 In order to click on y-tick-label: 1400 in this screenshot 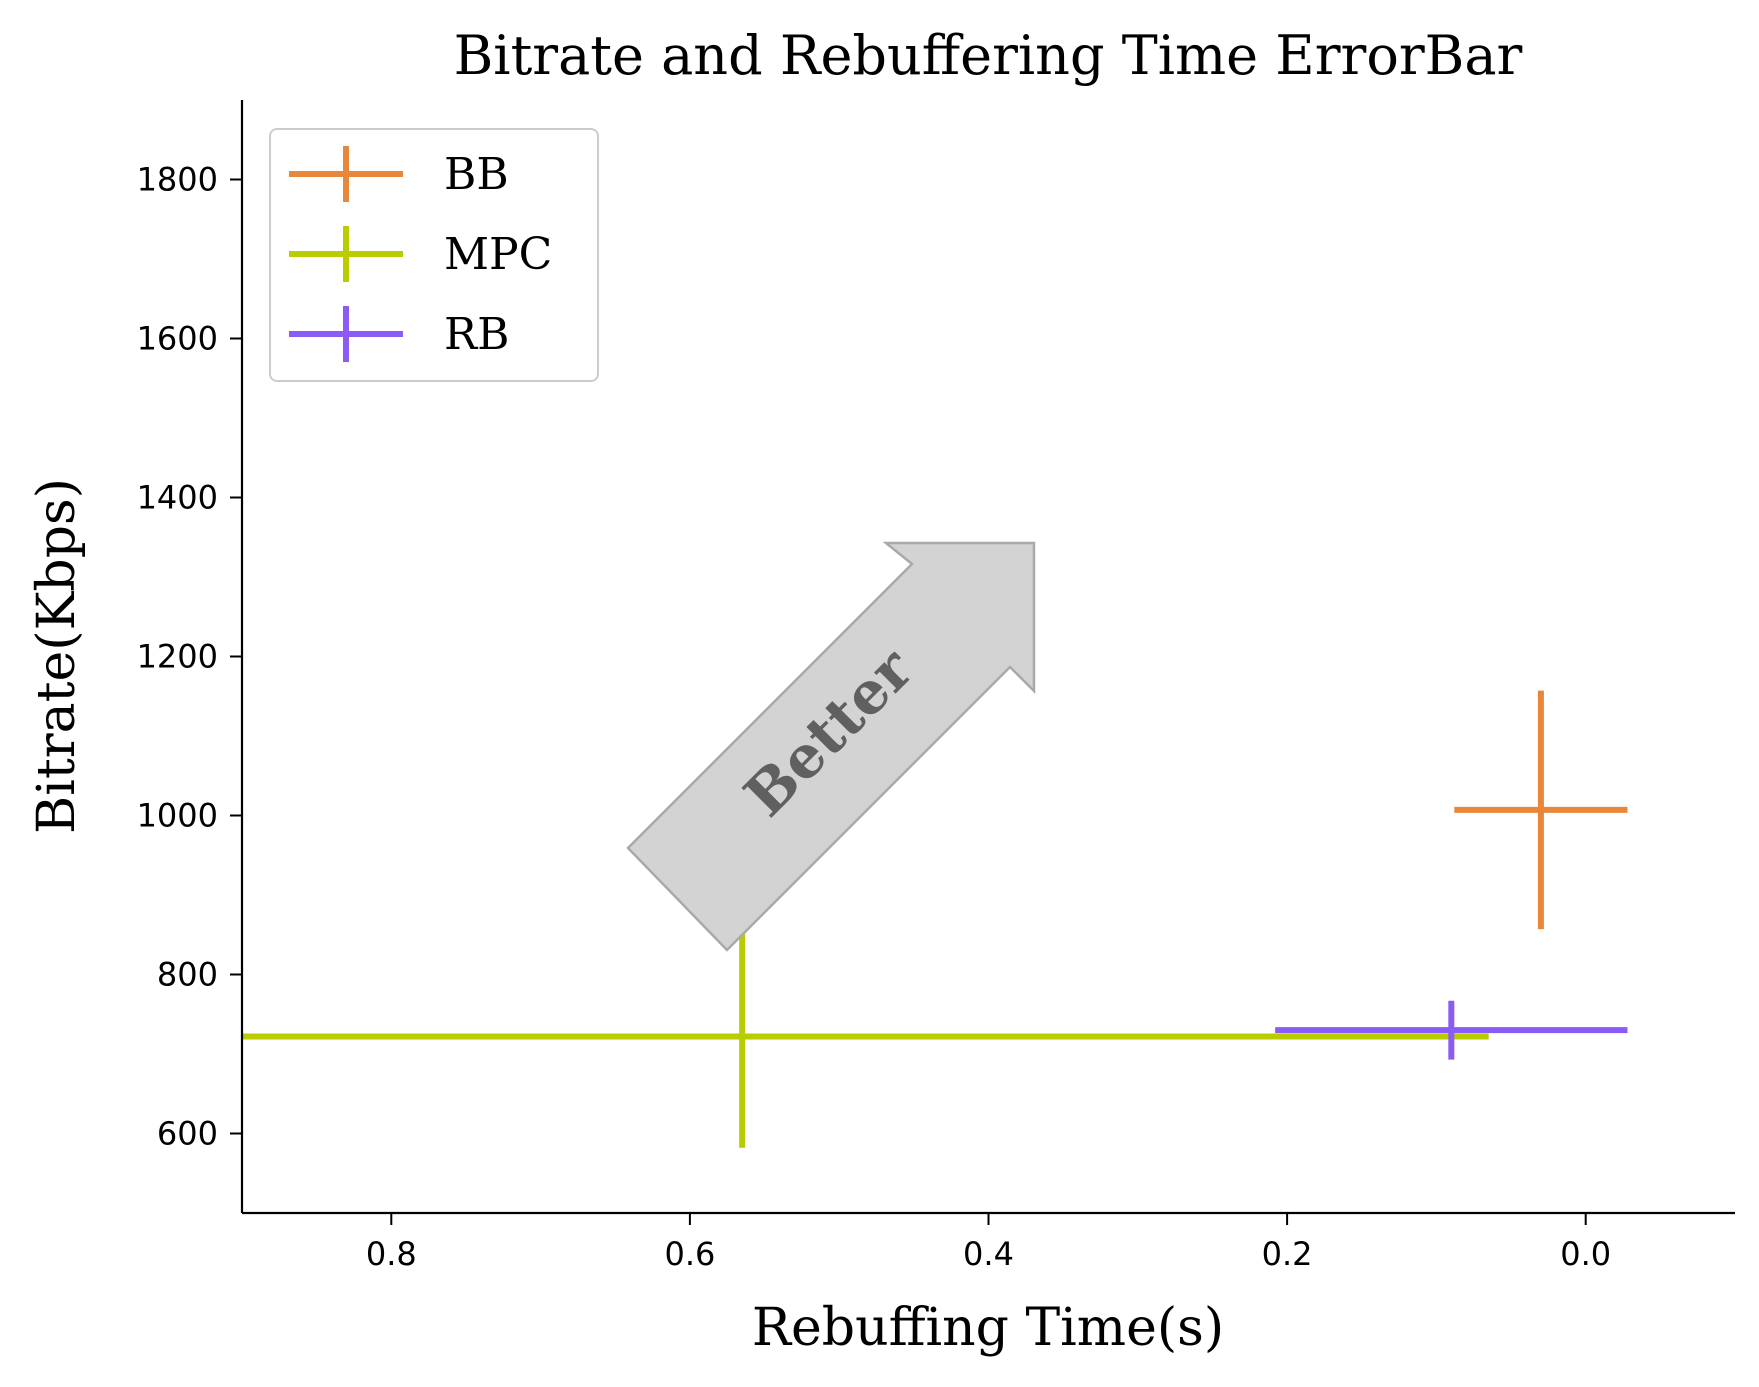, I will do `click(177, 498)`.